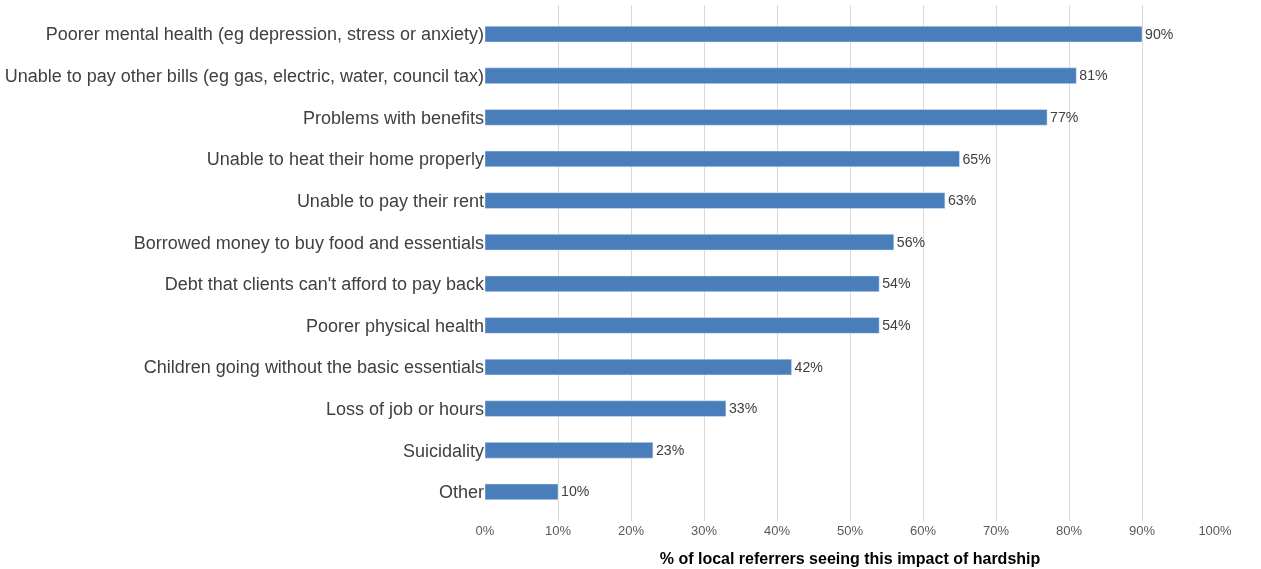  Describe the element at coordinates (244, 76) in the screenshot. I see `y-tick-label: Unable to pay other bills (eg gas, electric, water, council tax)` at that location.